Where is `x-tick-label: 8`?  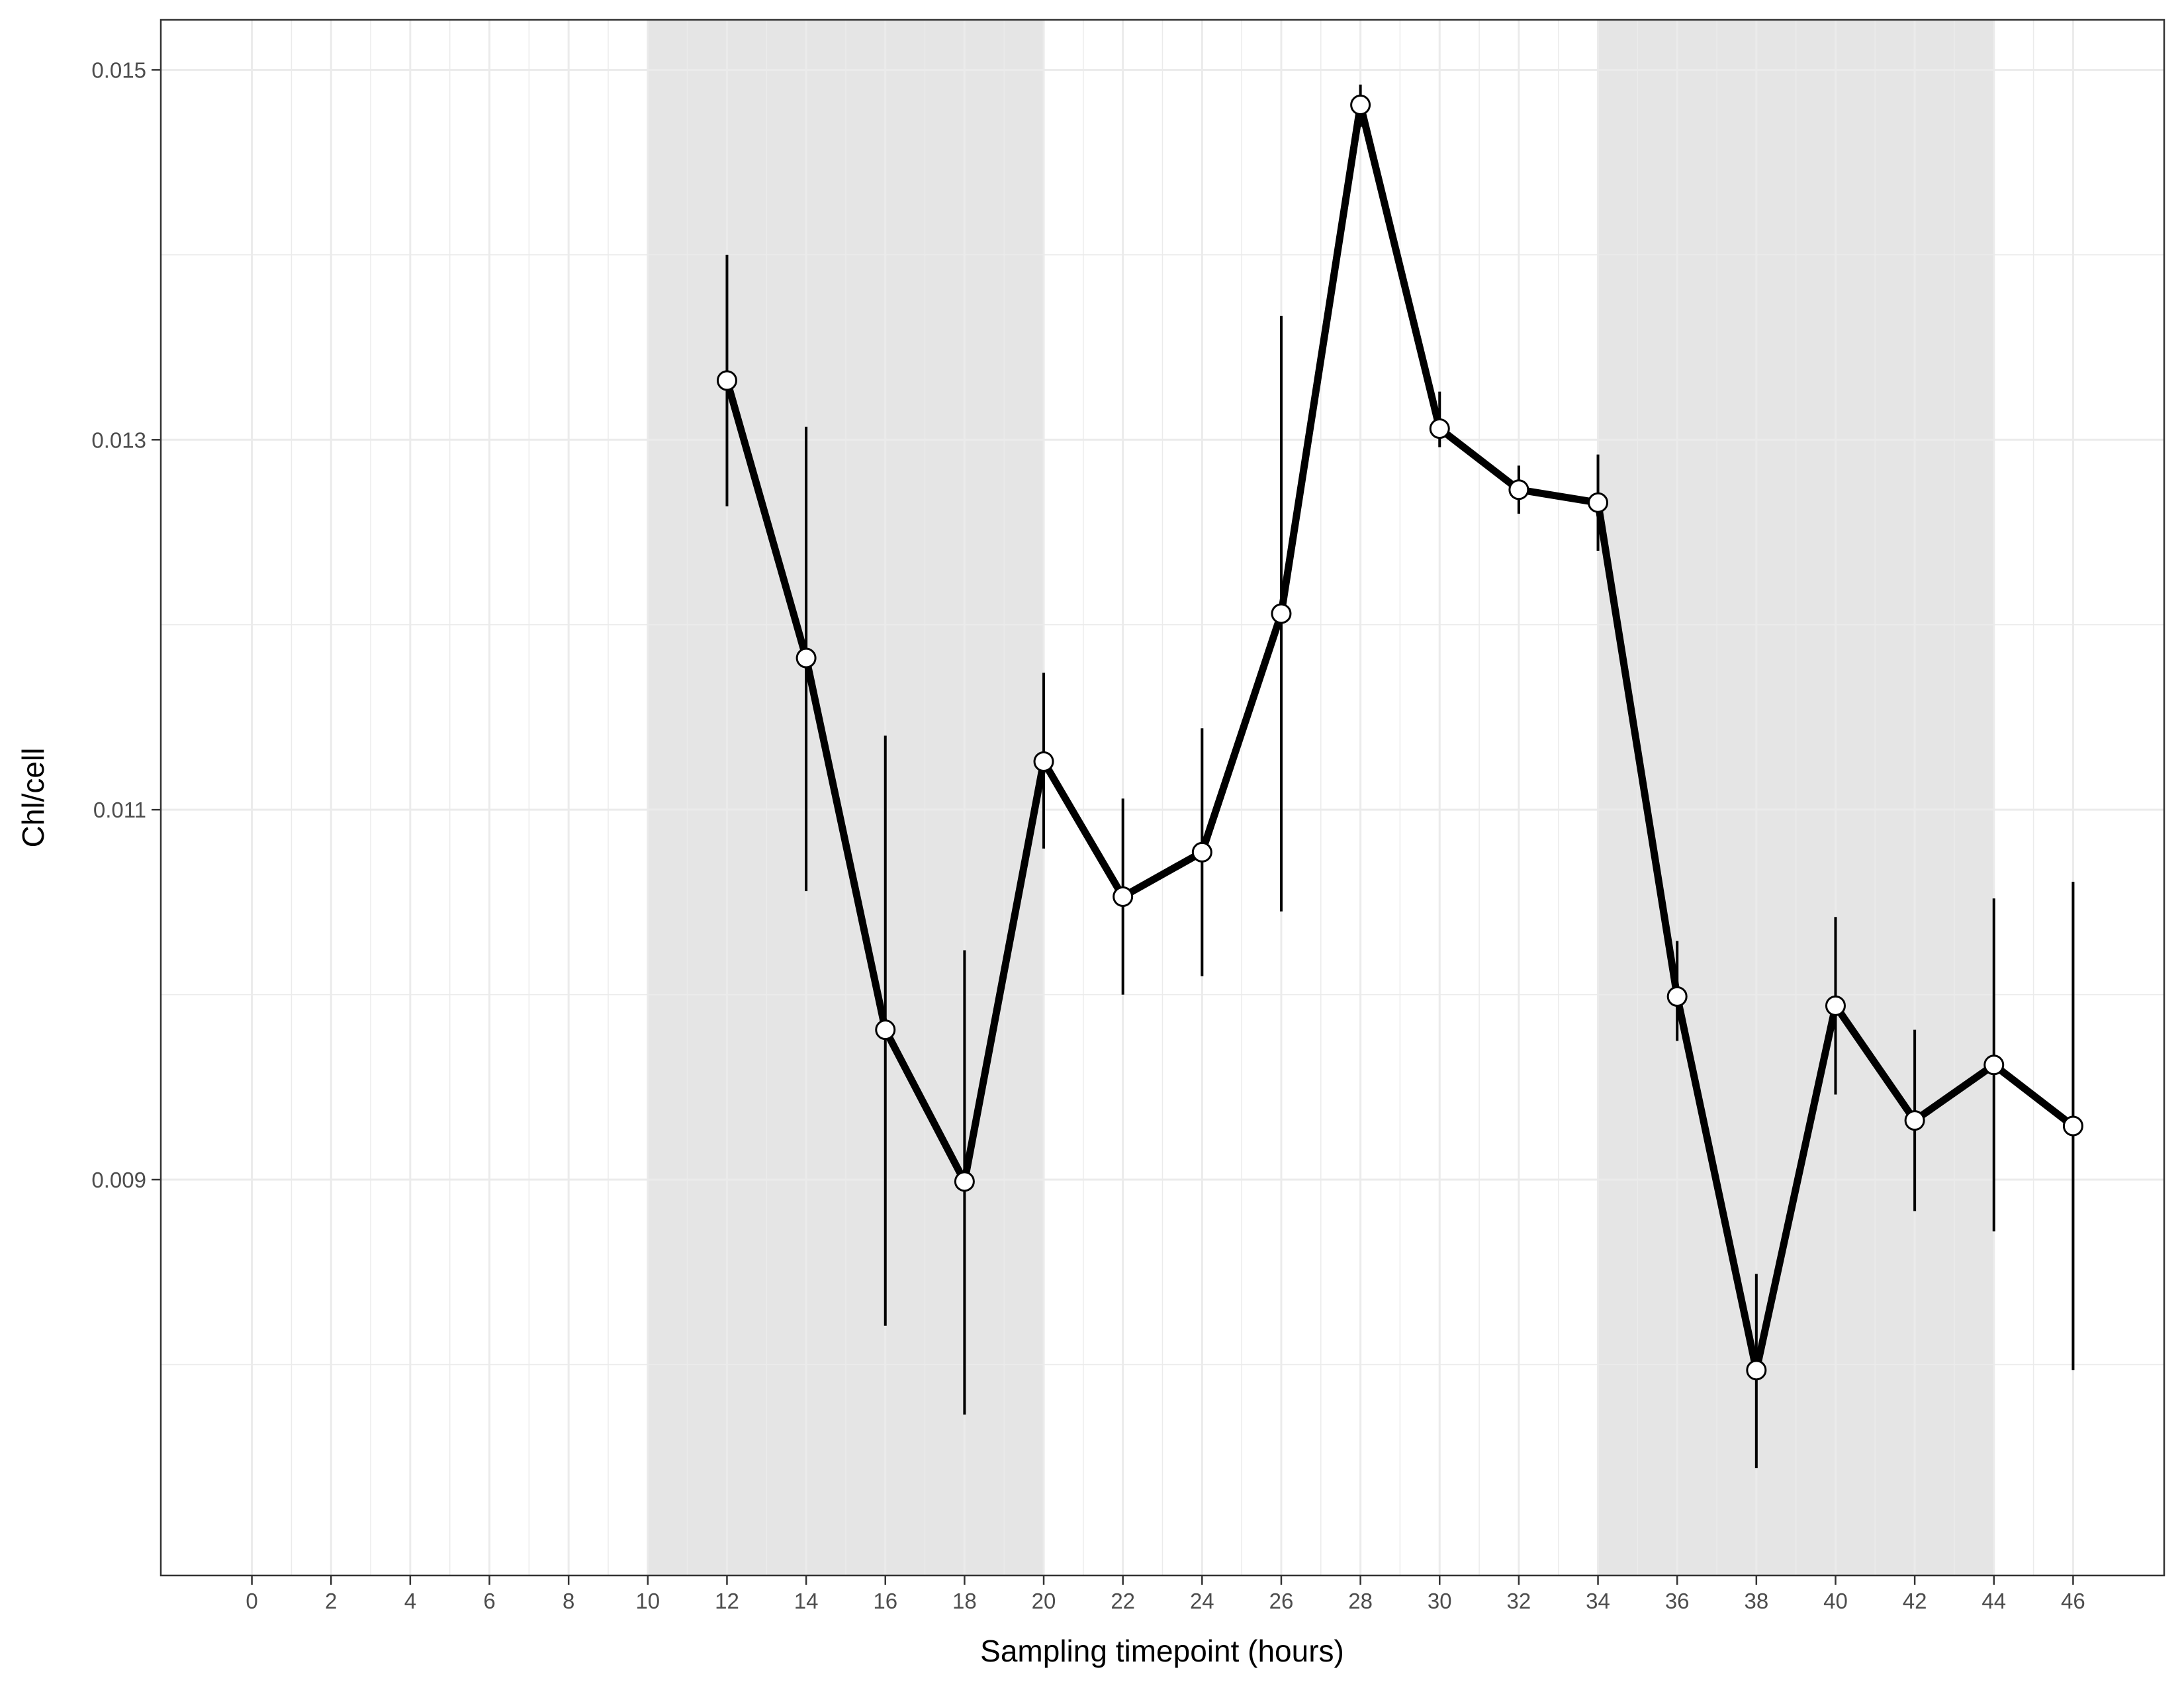 x-tick-label: 8 is located at coordinates (568, 1601).